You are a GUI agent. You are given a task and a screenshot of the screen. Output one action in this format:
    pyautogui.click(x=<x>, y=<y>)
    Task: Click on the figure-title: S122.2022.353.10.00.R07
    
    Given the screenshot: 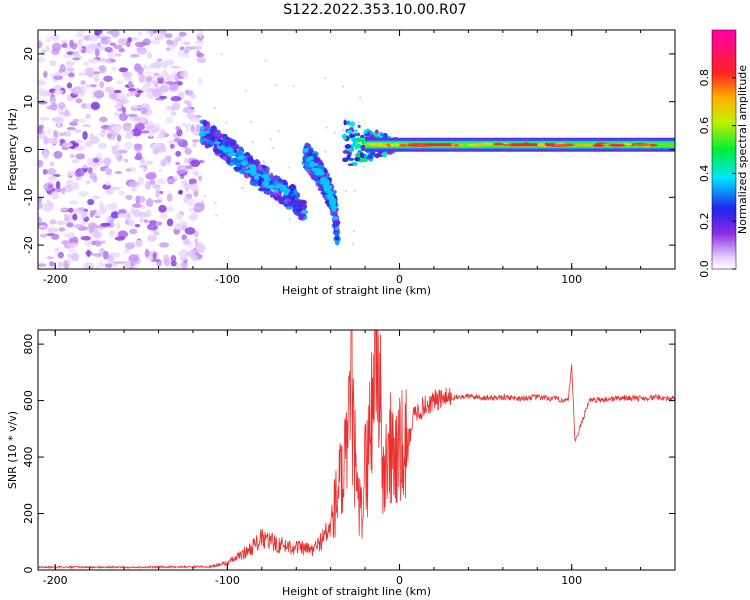 What is the action you would take?
    pyautogui.click(x=375, y=10)
    